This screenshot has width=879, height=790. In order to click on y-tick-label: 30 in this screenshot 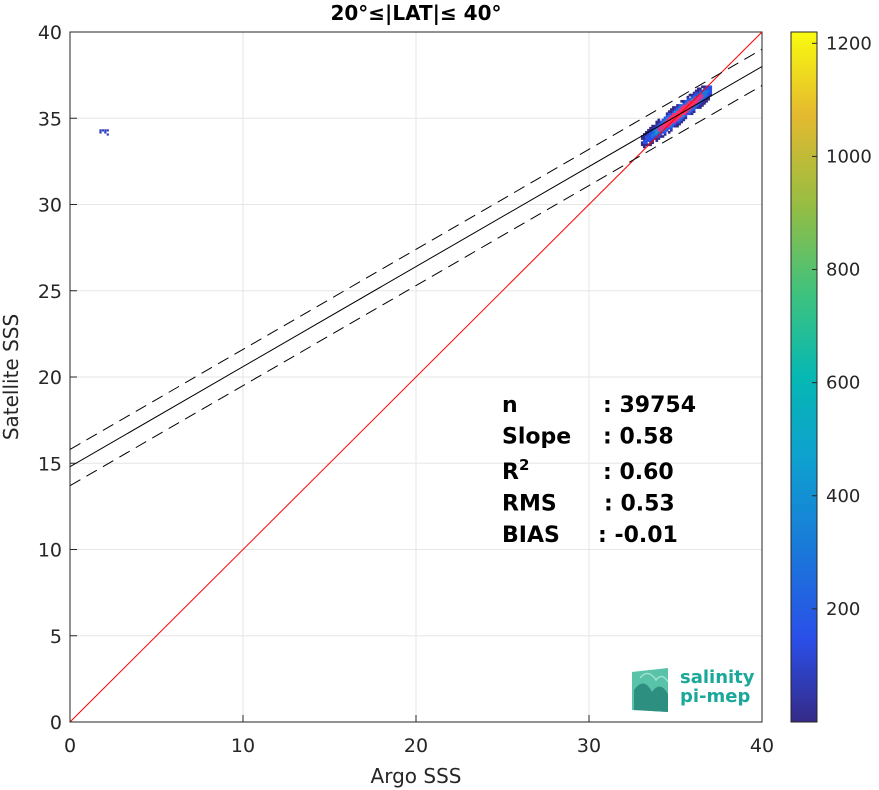, I will do `click(50, 206)`.